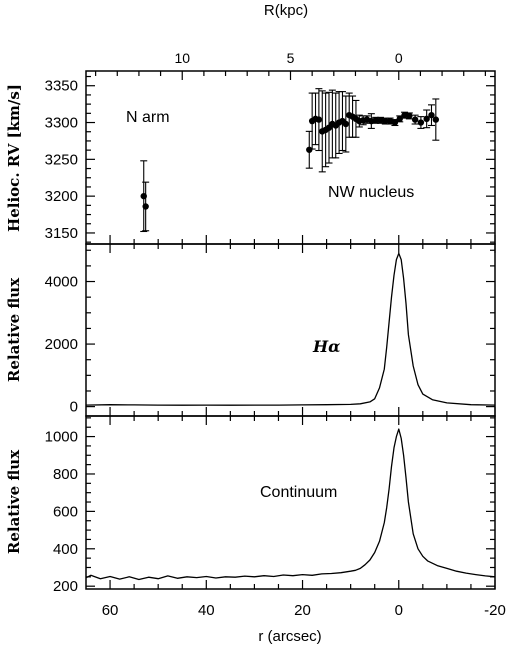  What do you see at coordinates (399, 58) in the screenshot?
I see `top-axis-tick-label: 0` at bounding box center [399, 58].